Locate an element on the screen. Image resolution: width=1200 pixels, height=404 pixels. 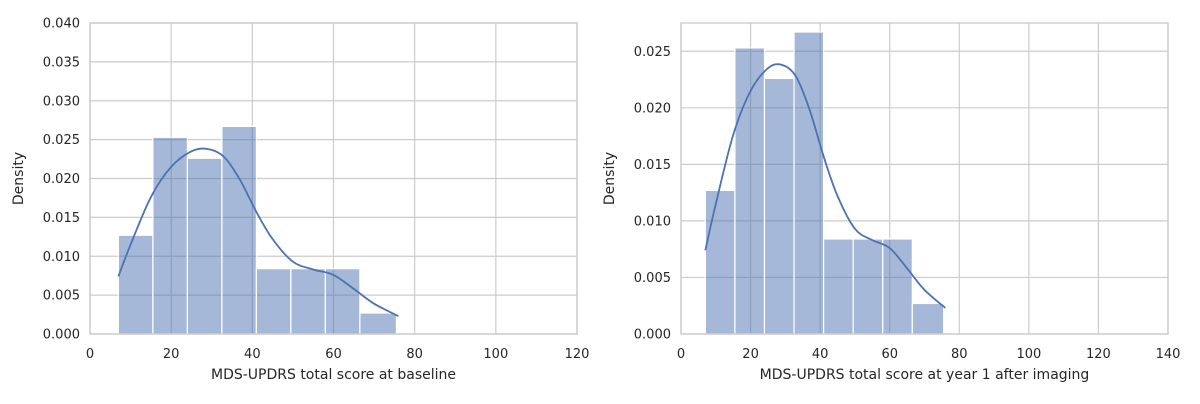
x-axis-label: MDS-UPDRS total score at baseline is located at coordinates (333, 375).